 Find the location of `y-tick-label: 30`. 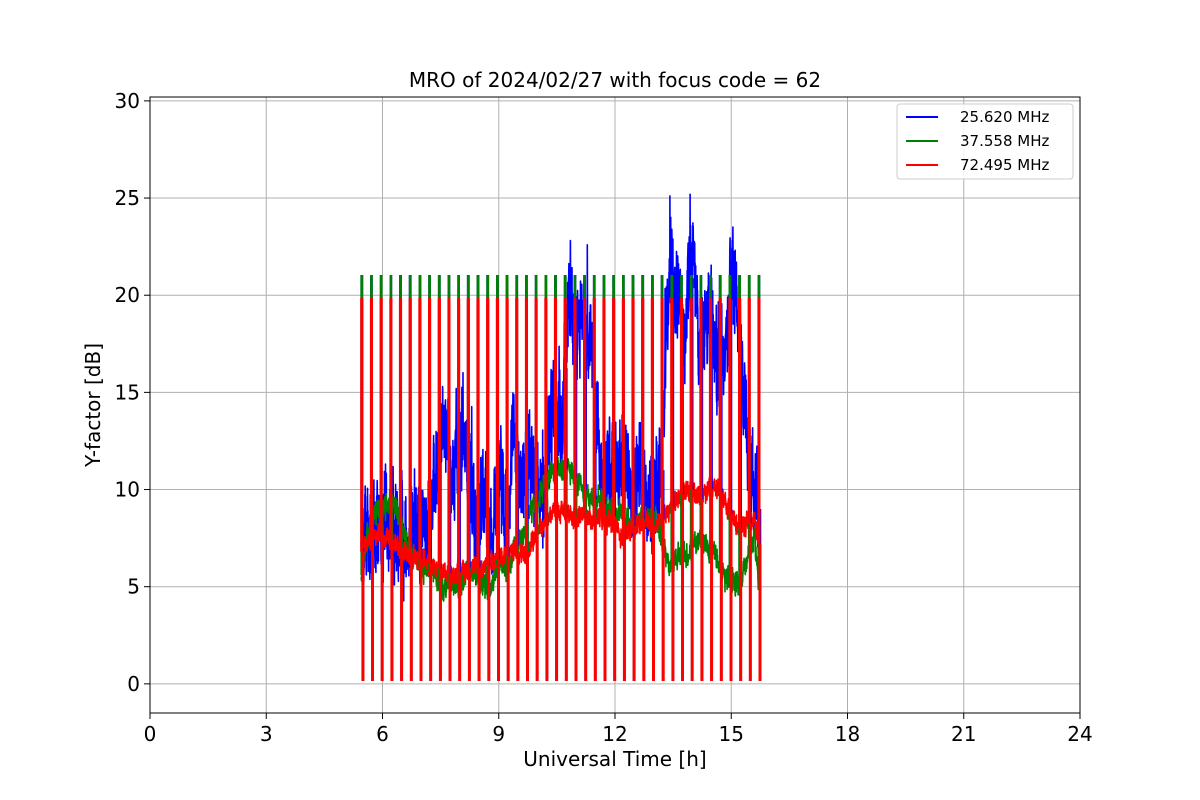

y-tick-label: 30 is located at coordinates (127, 101).